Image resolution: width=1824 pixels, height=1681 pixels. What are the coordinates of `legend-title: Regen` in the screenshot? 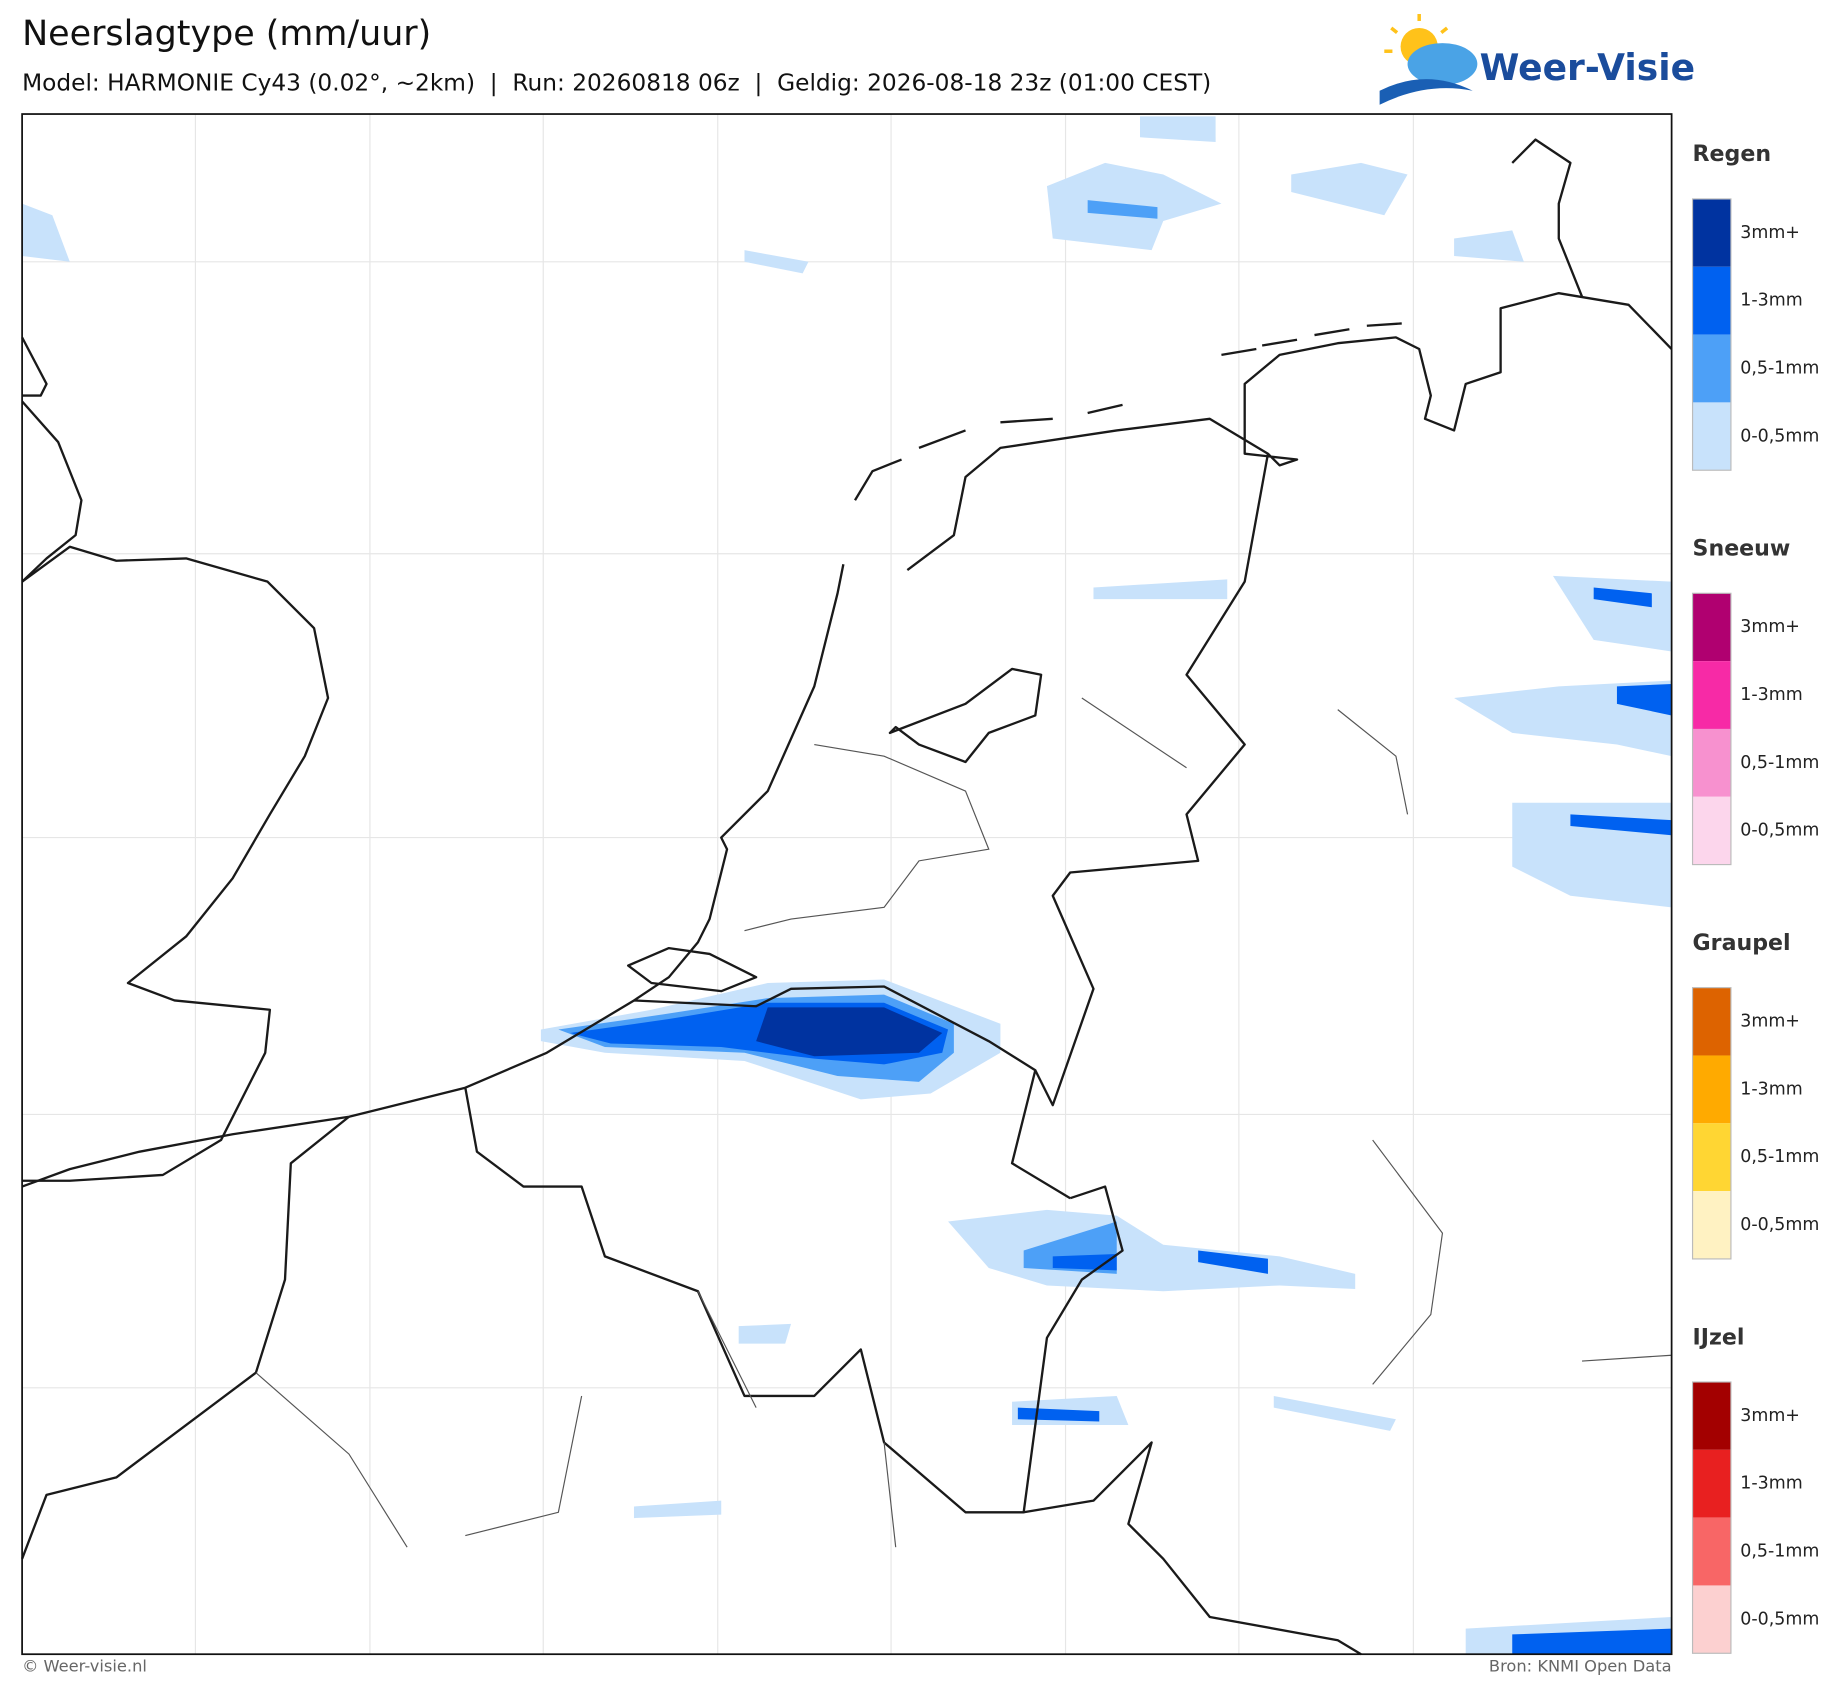 It's located at (1732, 154).